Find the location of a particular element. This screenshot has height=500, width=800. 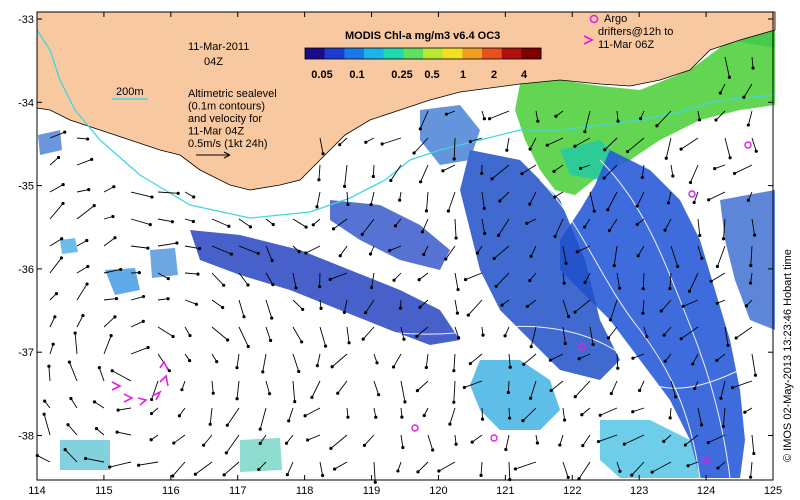

chl-patch-lightblue-sw is located at coordinates (515, 395).